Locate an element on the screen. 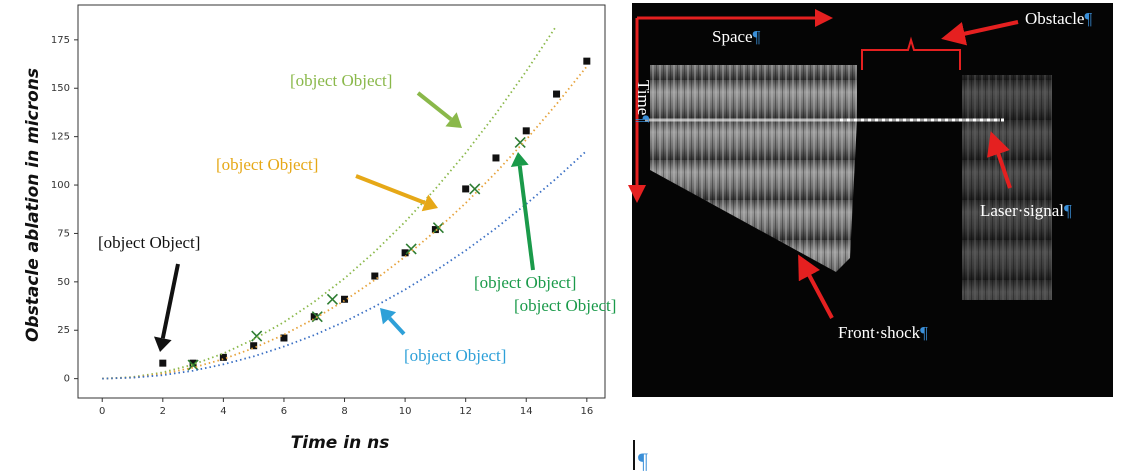 Image resolution: width=1124 pixels, height=476 pixels. y-tick-label: 100 is located at coordinates (60, 185).